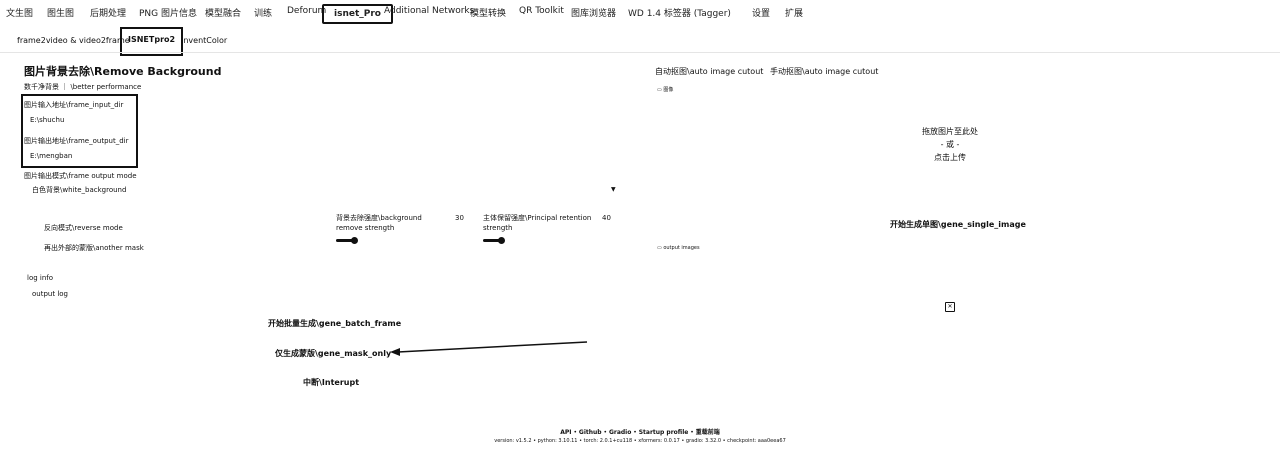 Image resolution: width=1280 pixels, height=452 pixels. What do you see at coordinates (493, 240) in the screenshot?
I see `principal-strength-slider` at bounding box center [493, 240].